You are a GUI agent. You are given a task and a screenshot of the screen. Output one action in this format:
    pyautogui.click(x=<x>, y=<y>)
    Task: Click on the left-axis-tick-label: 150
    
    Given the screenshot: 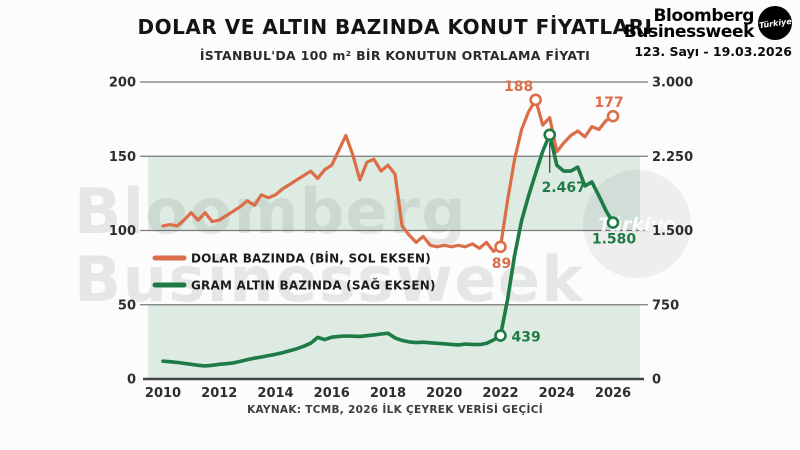 What is the action you would take?
    pyautogui.click(x=122, y=157)
    